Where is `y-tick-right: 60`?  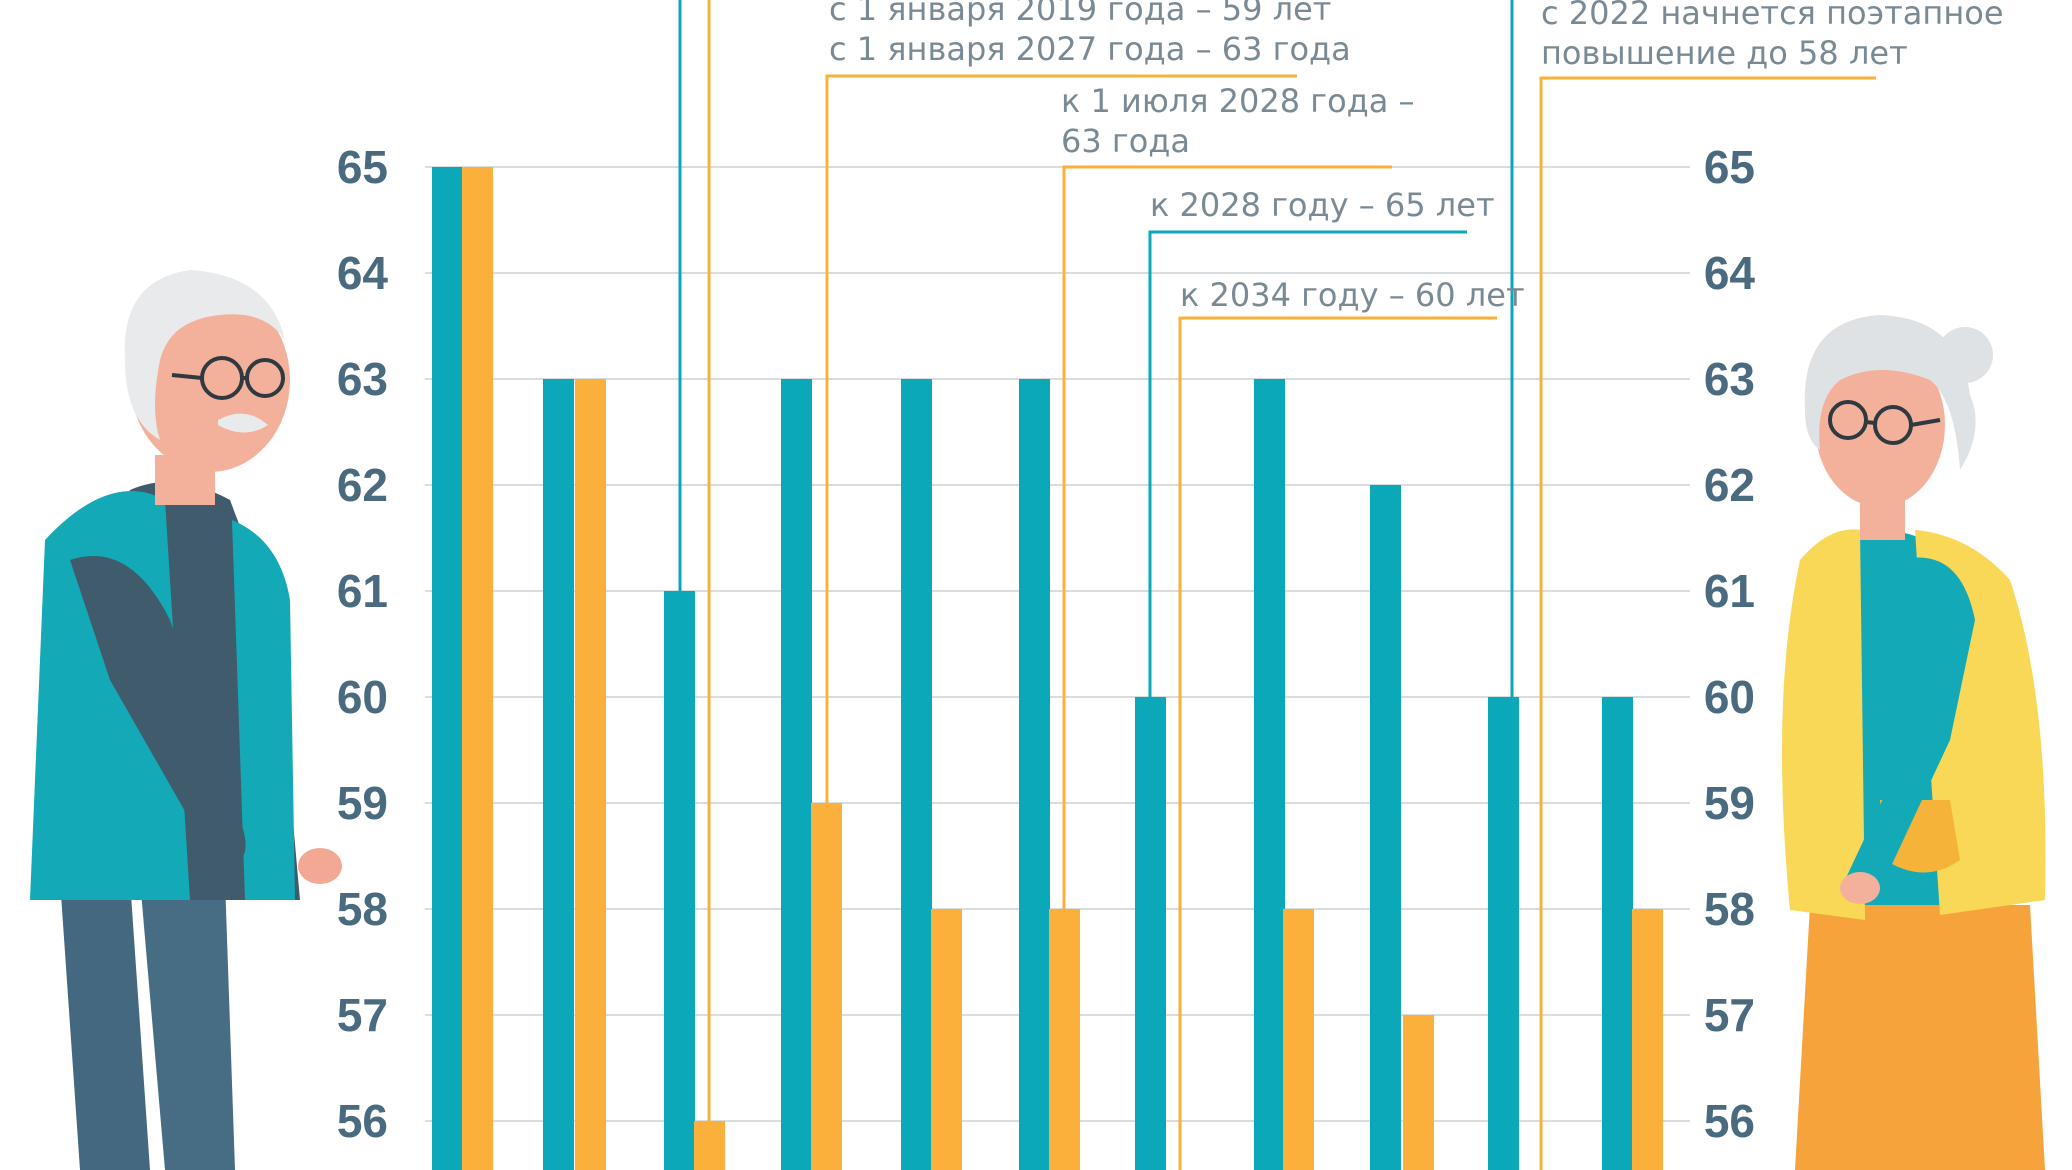
y-tick-right: 60 is located at coordinates (1729, 697).